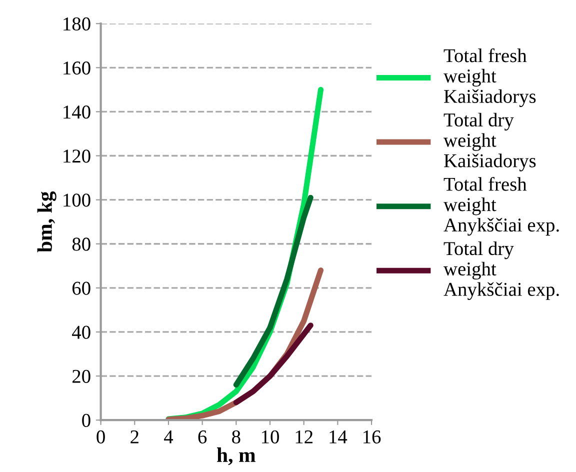 The image size is (576, 472). What do you see at coordinates (236, 437) in the screenshot?
I see `x-tick-label: 8` at bounding box center [236, 437].